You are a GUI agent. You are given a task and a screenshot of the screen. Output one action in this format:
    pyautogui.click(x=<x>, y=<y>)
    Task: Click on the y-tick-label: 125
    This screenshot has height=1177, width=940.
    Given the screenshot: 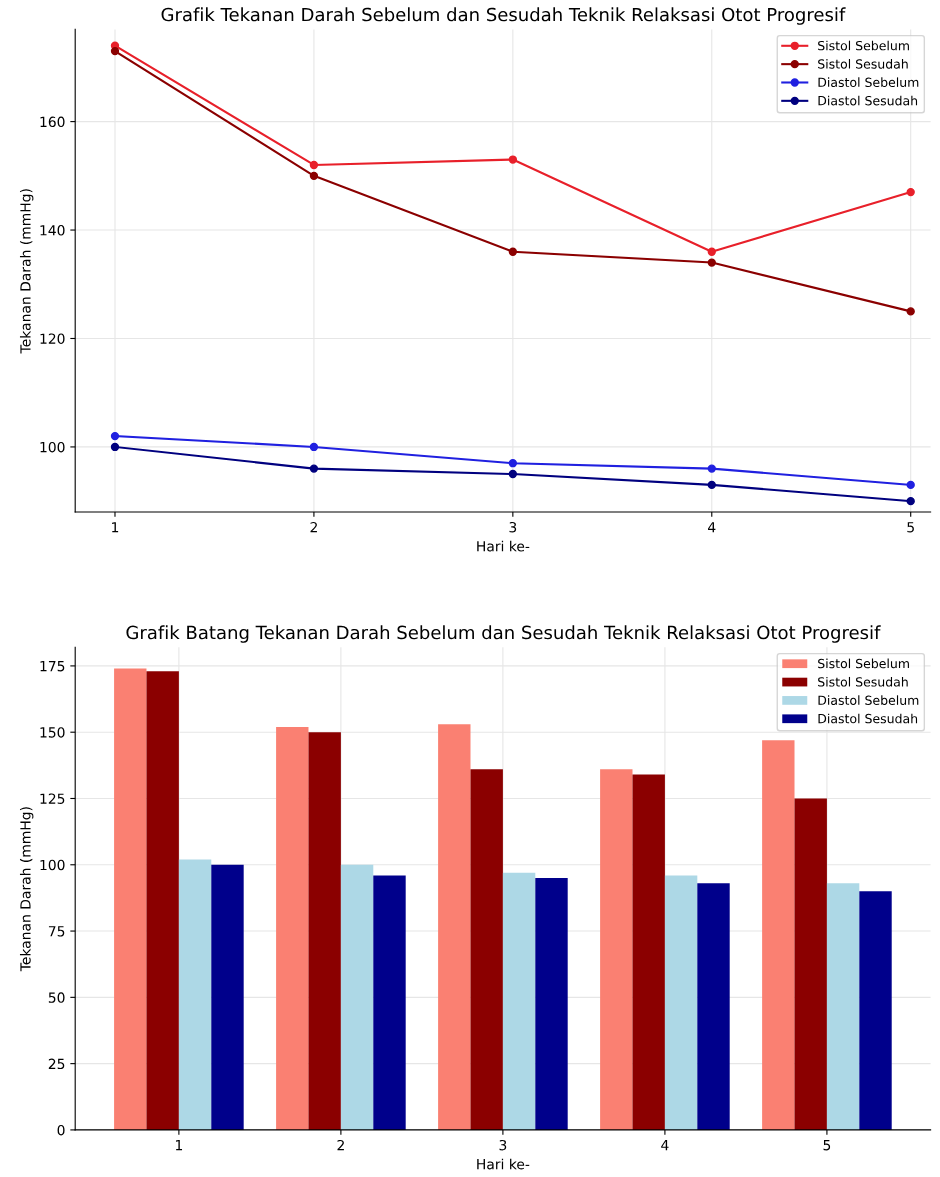 What is the action you would take?
    pyautogui.click(x=52, y=798)
    